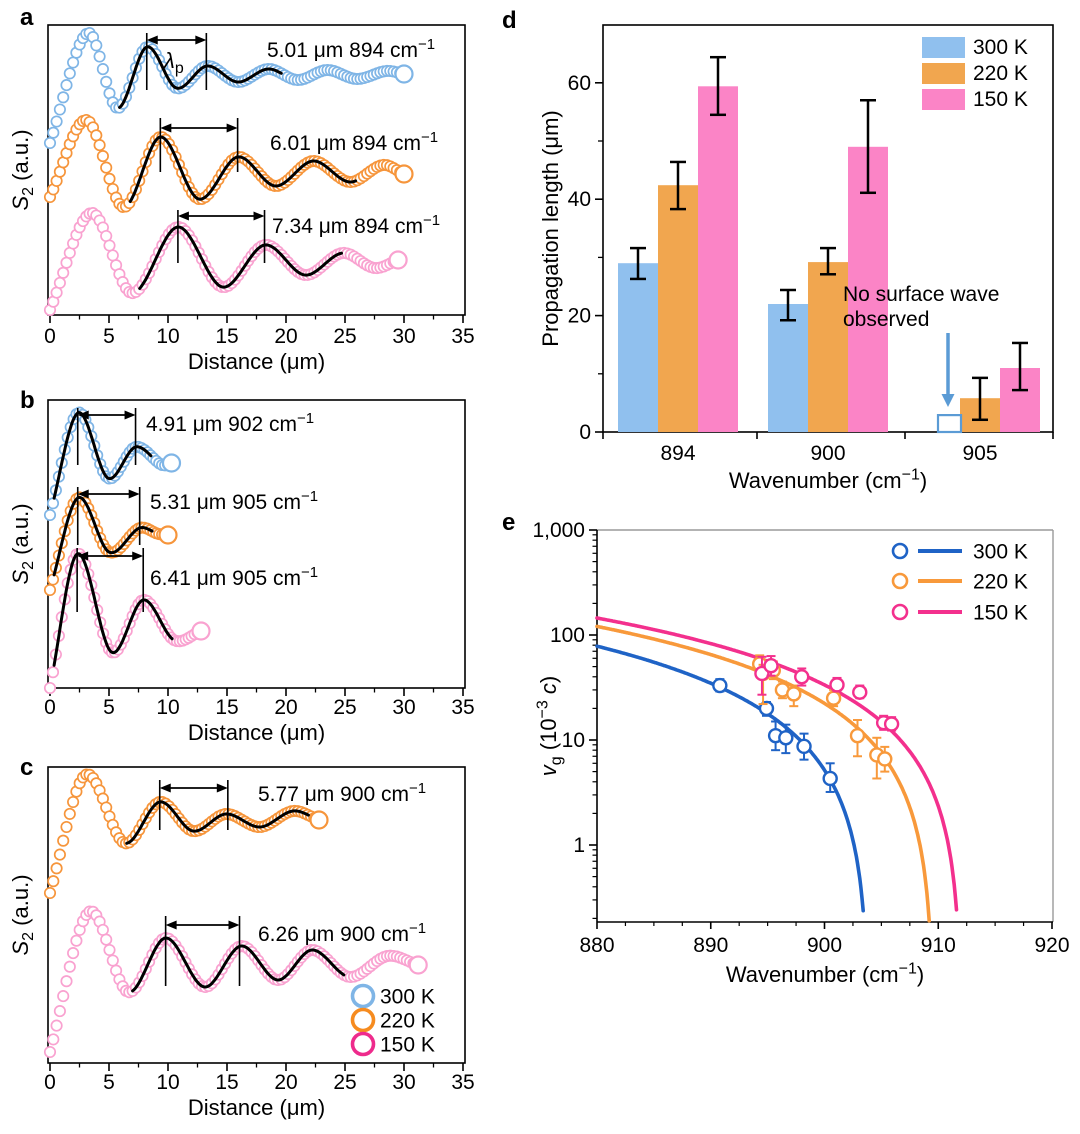  I want to click on lambda-p-label: λp, so click(173, 62).